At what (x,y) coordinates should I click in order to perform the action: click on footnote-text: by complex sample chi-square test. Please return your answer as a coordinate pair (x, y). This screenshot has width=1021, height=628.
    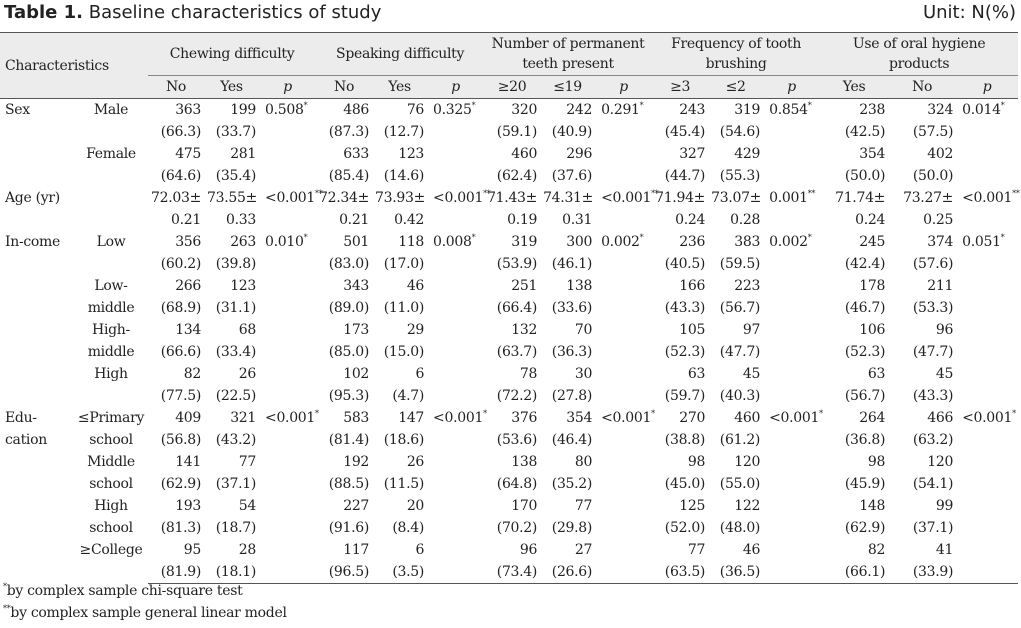
    Looking at the image, I should click on (124, 591).